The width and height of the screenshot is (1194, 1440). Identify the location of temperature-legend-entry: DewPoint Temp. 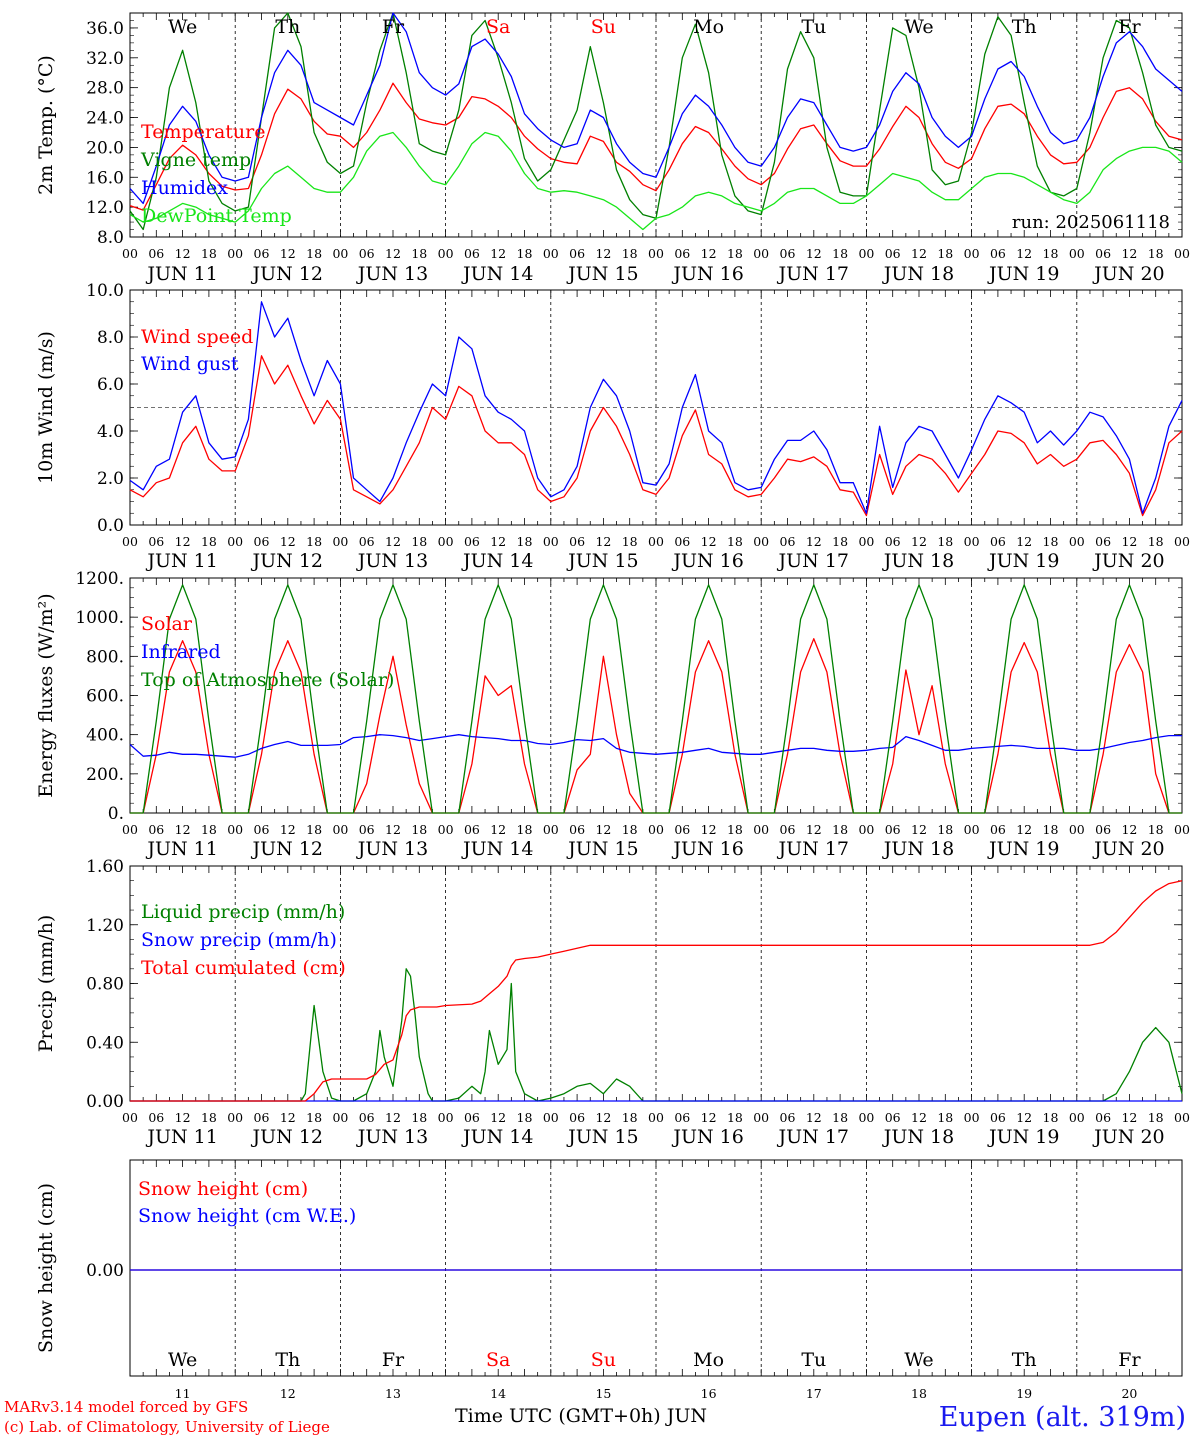
(216, 216).